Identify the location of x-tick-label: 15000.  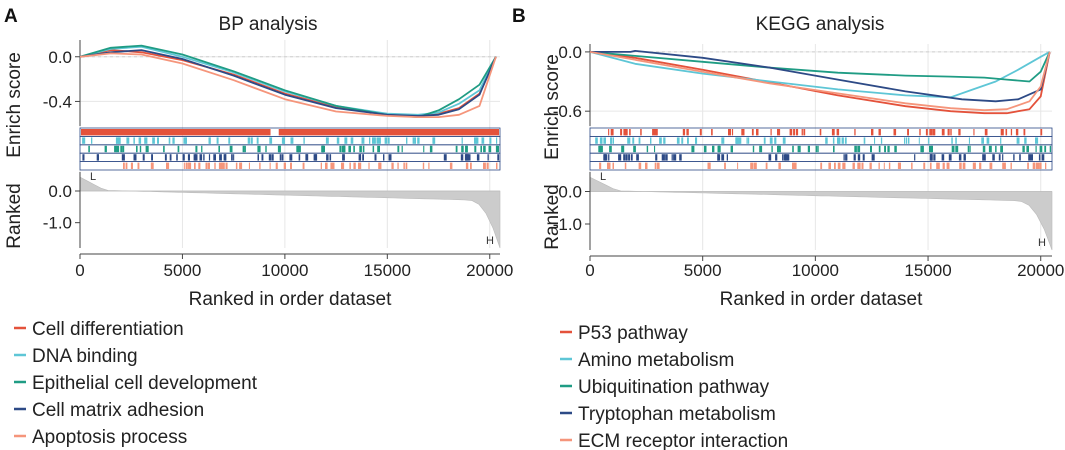
(927, 270).